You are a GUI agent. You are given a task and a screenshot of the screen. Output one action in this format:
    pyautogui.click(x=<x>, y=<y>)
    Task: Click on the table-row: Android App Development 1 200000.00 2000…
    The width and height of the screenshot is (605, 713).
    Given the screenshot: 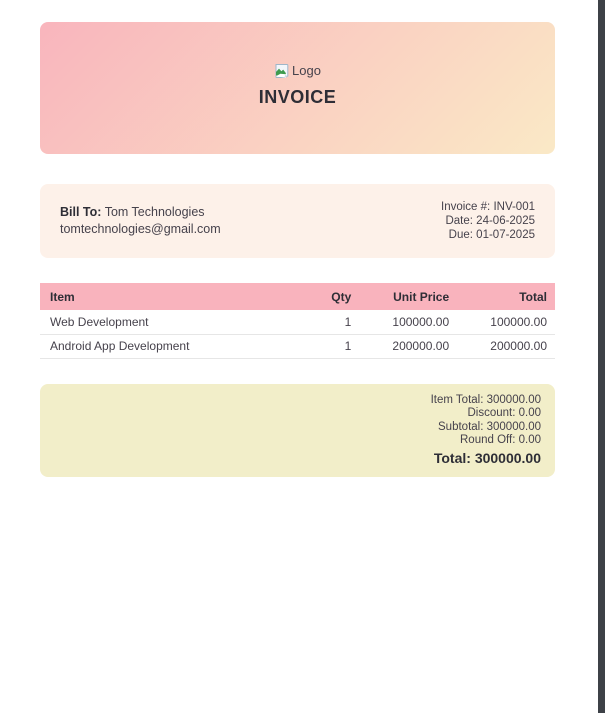 What is the action you would take?
    pyautogui.click(x=297, y=346)
    